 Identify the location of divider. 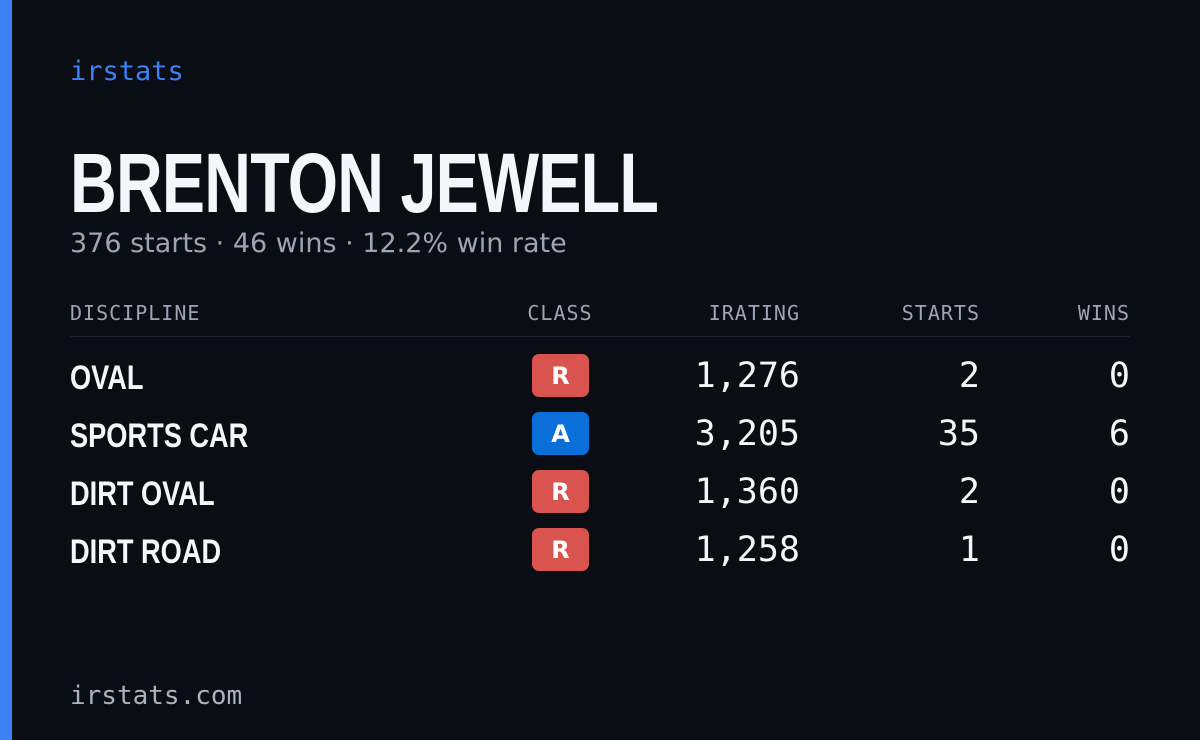
(600, 336).